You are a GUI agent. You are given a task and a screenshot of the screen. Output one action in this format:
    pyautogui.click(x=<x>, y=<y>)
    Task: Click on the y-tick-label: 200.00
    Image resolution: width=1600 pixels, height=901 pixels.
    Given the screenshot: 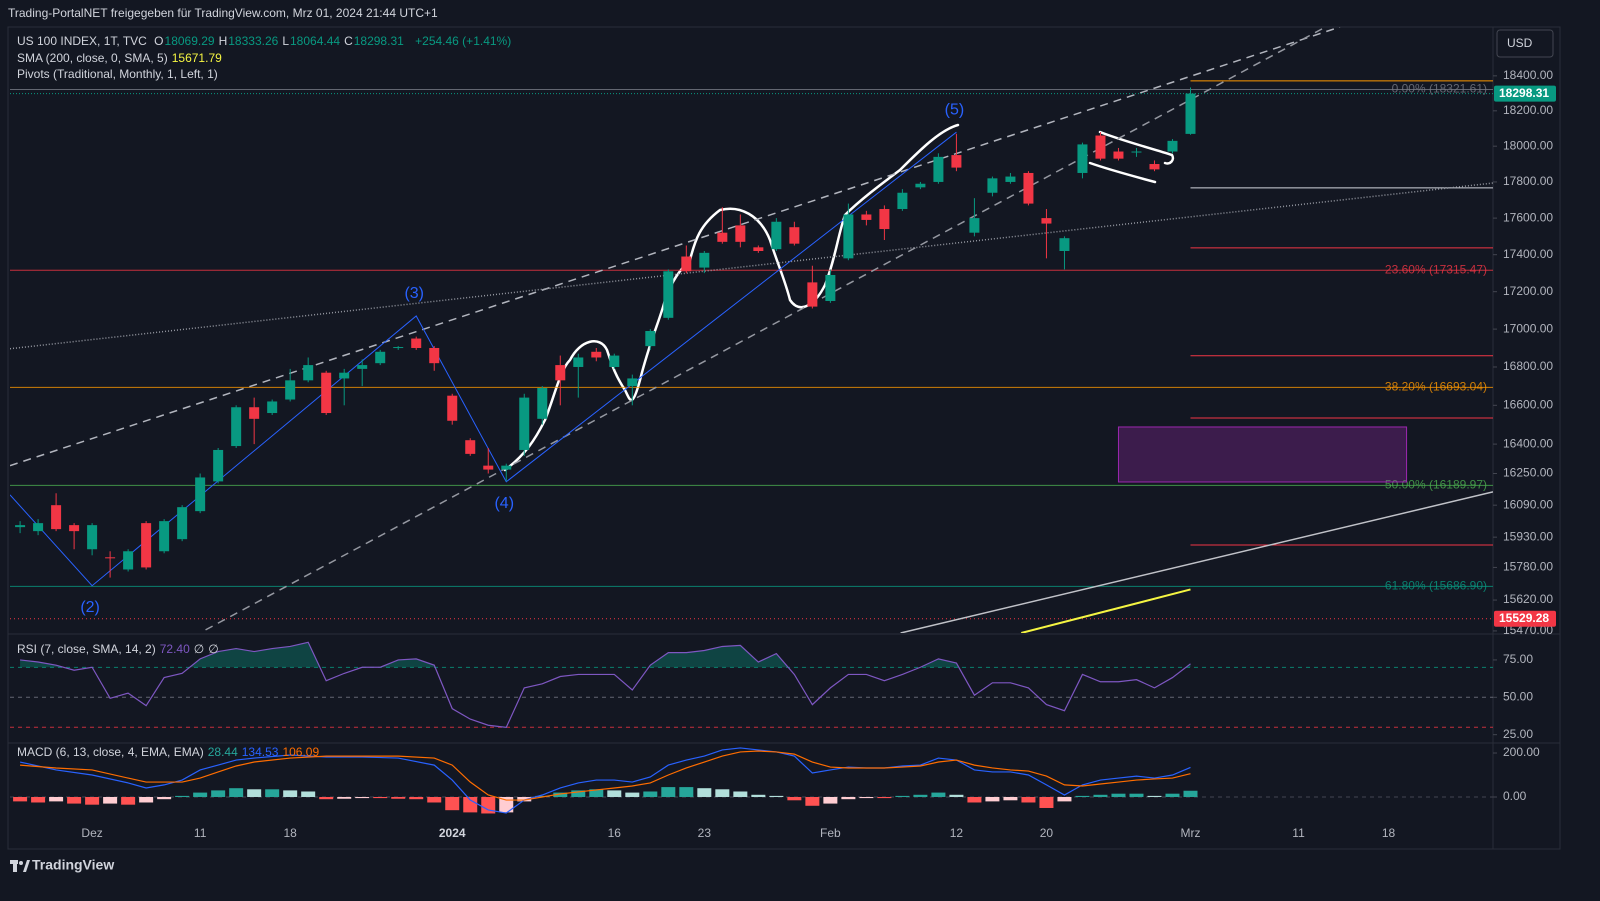 What is the action you would take?
    pyautogui.click(x=1521, y=752)
    